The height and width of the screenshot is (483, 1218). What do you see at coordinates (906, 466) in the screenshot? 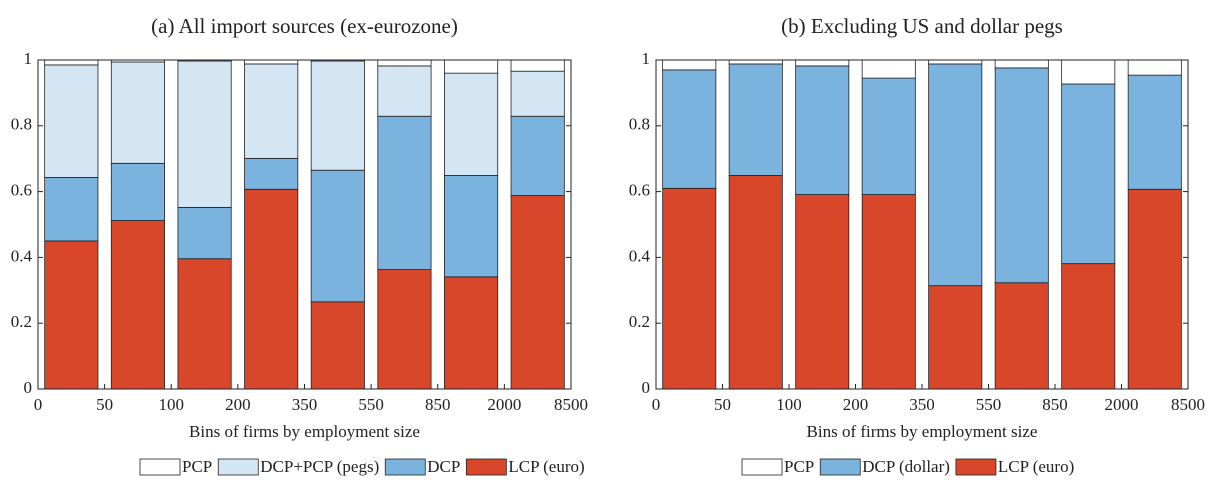
I see `legend-label: DCP (dollar)` at bounding box center [906, 466].